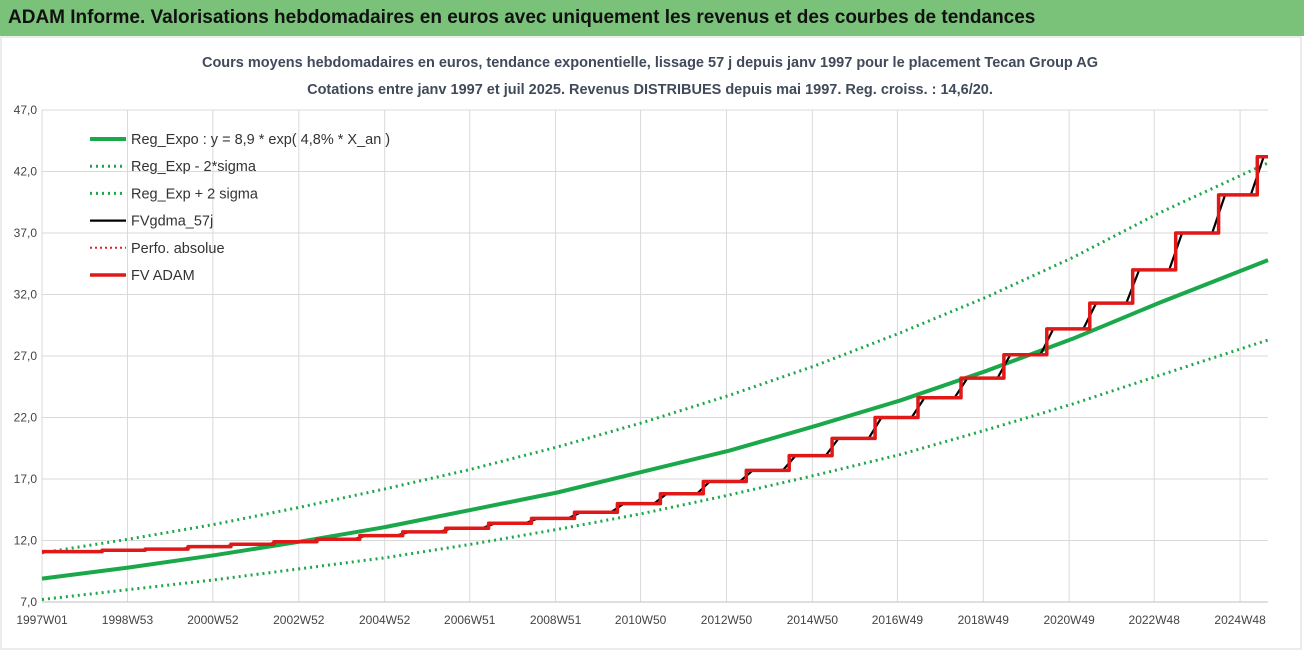 The image size is (1304, 657). Describe the element at coordinates (26, 418) in the screenshot. I see `y-tick-label: 22,0` at that location.